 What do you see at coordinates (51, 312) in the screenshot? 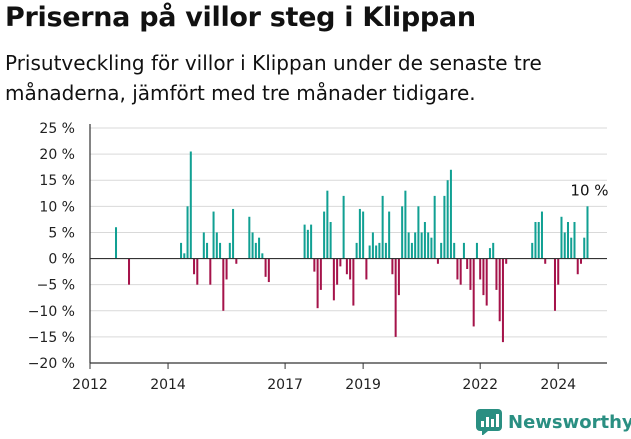
I see `y-tick-label: −10 %` at bounding box center [51, 312].